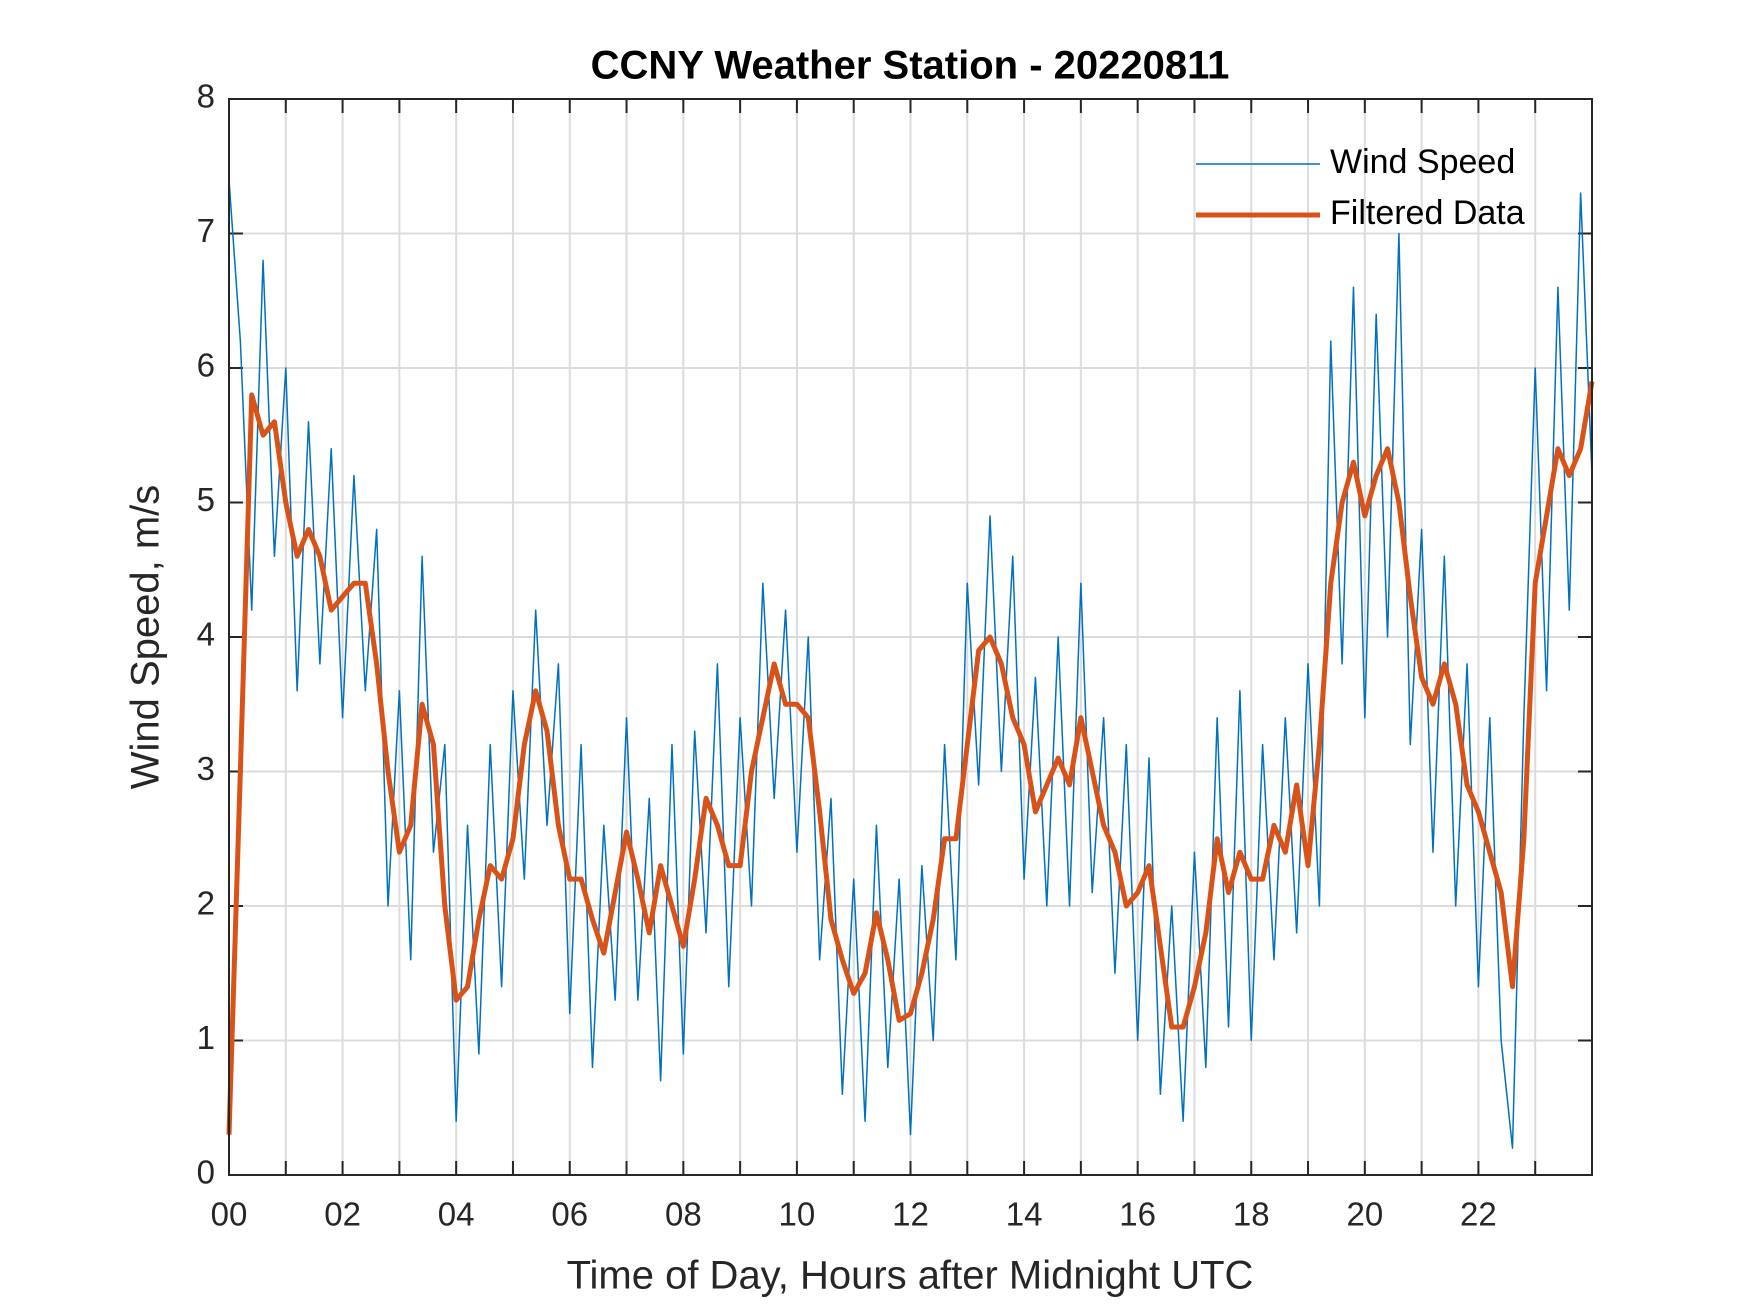 This screenshot has height=1313, width=1750. I want to click on x-tick-label: 12, so click(910, 1214).